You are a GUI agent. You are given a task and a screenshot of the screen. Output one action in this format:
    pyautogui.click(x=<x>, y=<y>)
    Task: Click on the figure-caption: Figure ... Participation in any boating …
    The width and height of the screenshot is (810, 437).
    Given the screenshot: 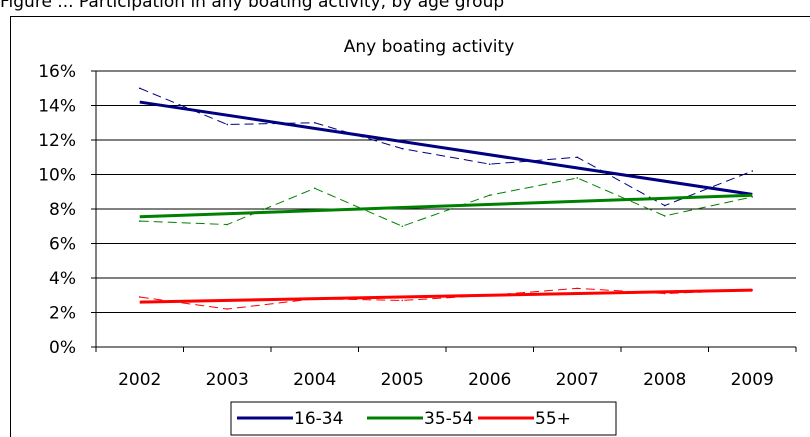 What is the action you would take?
    pyautogui.click(x=252, y=6)
    